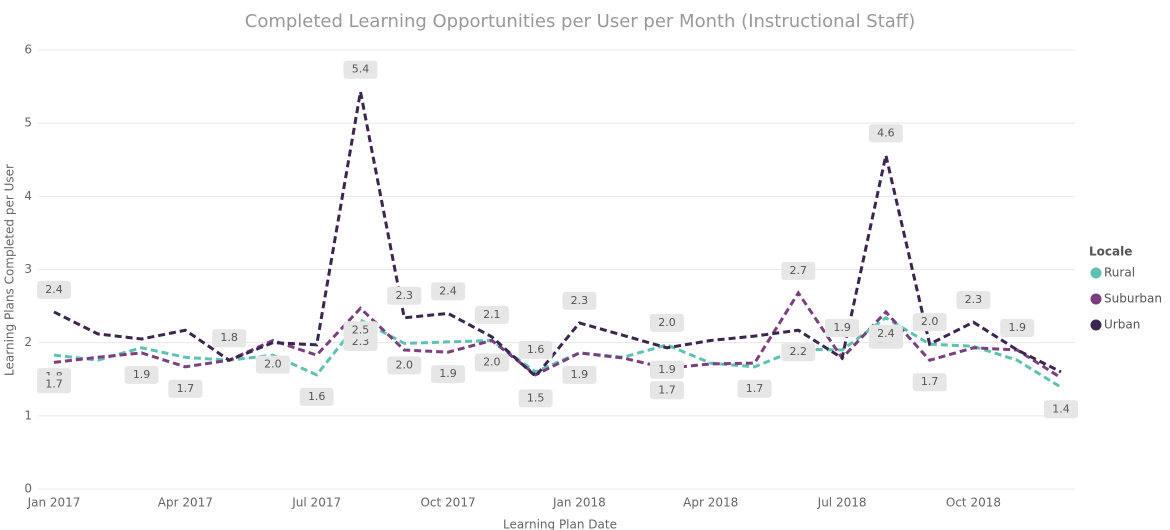 The width and height of the screenshot is (1170, 530). Describe the element at coordinates (560, 524) in the screenshot. I see `x-axis-label: Learning Plan Date` at that location.